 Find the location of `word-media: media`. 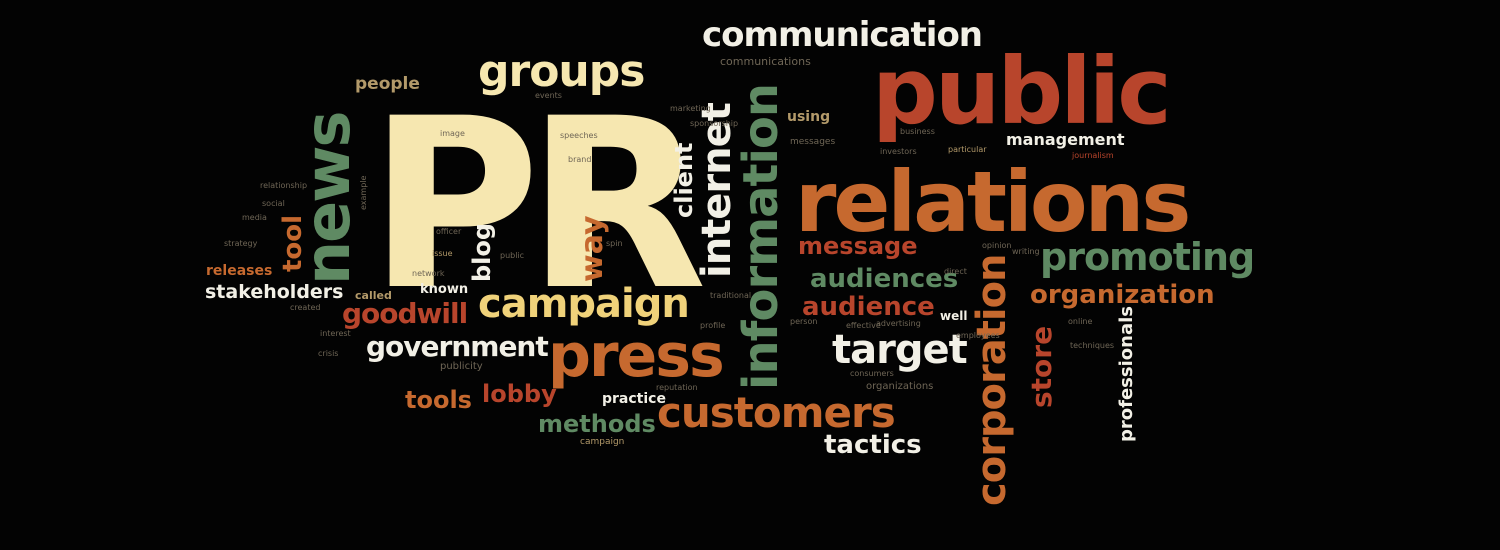

word-media: media is located at coordinates (254, 217).